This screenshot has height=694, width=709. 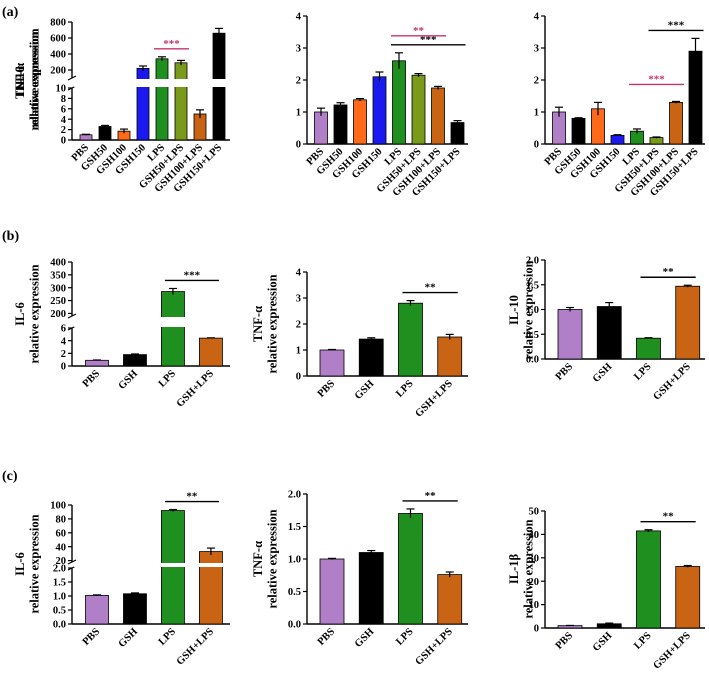 I want to click on y-tick-label: 50, so click(x=534, y=512).